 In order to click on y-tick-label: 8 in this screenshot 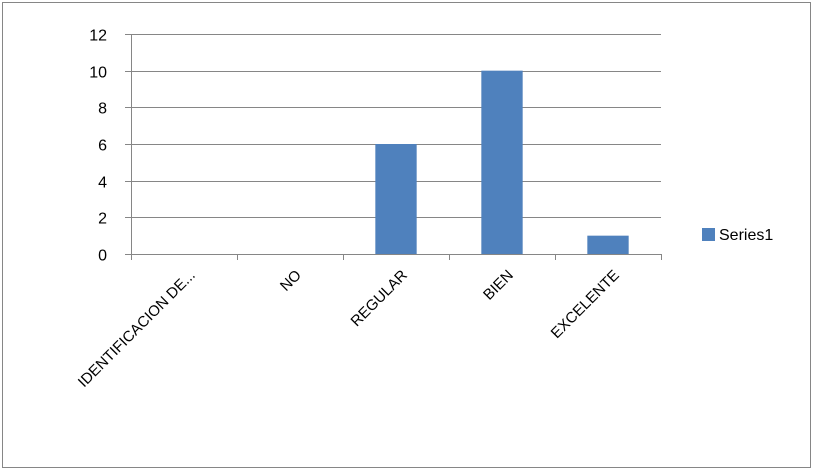, I will do `click(102, 109)`.